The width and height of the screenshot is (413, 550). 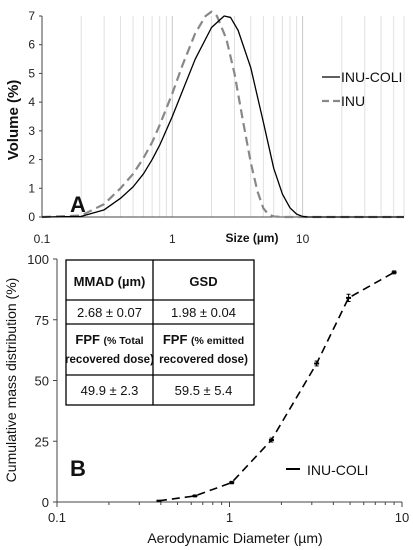 I want to click on table-cell: 49.9 ± 2.3, so click(x=110, y=390).